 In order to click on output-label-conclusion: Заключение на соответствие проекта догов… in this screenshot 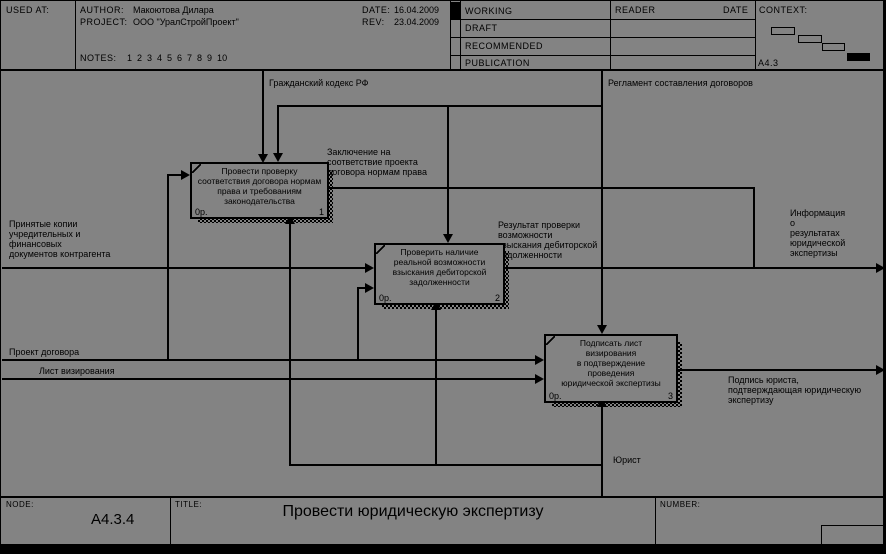, I will do `click(377, 162)`.